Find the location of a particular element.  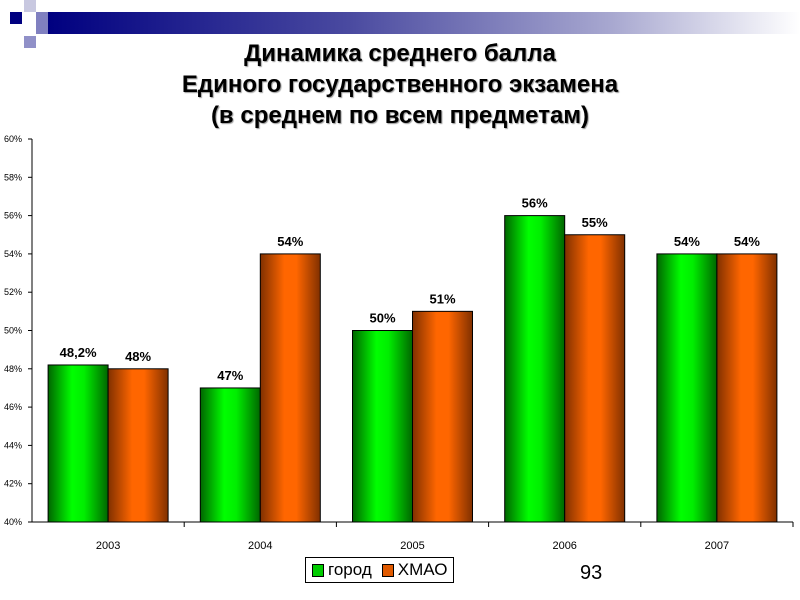

legend-label-hmao: ХМАО is located at coordinates (422, 569).